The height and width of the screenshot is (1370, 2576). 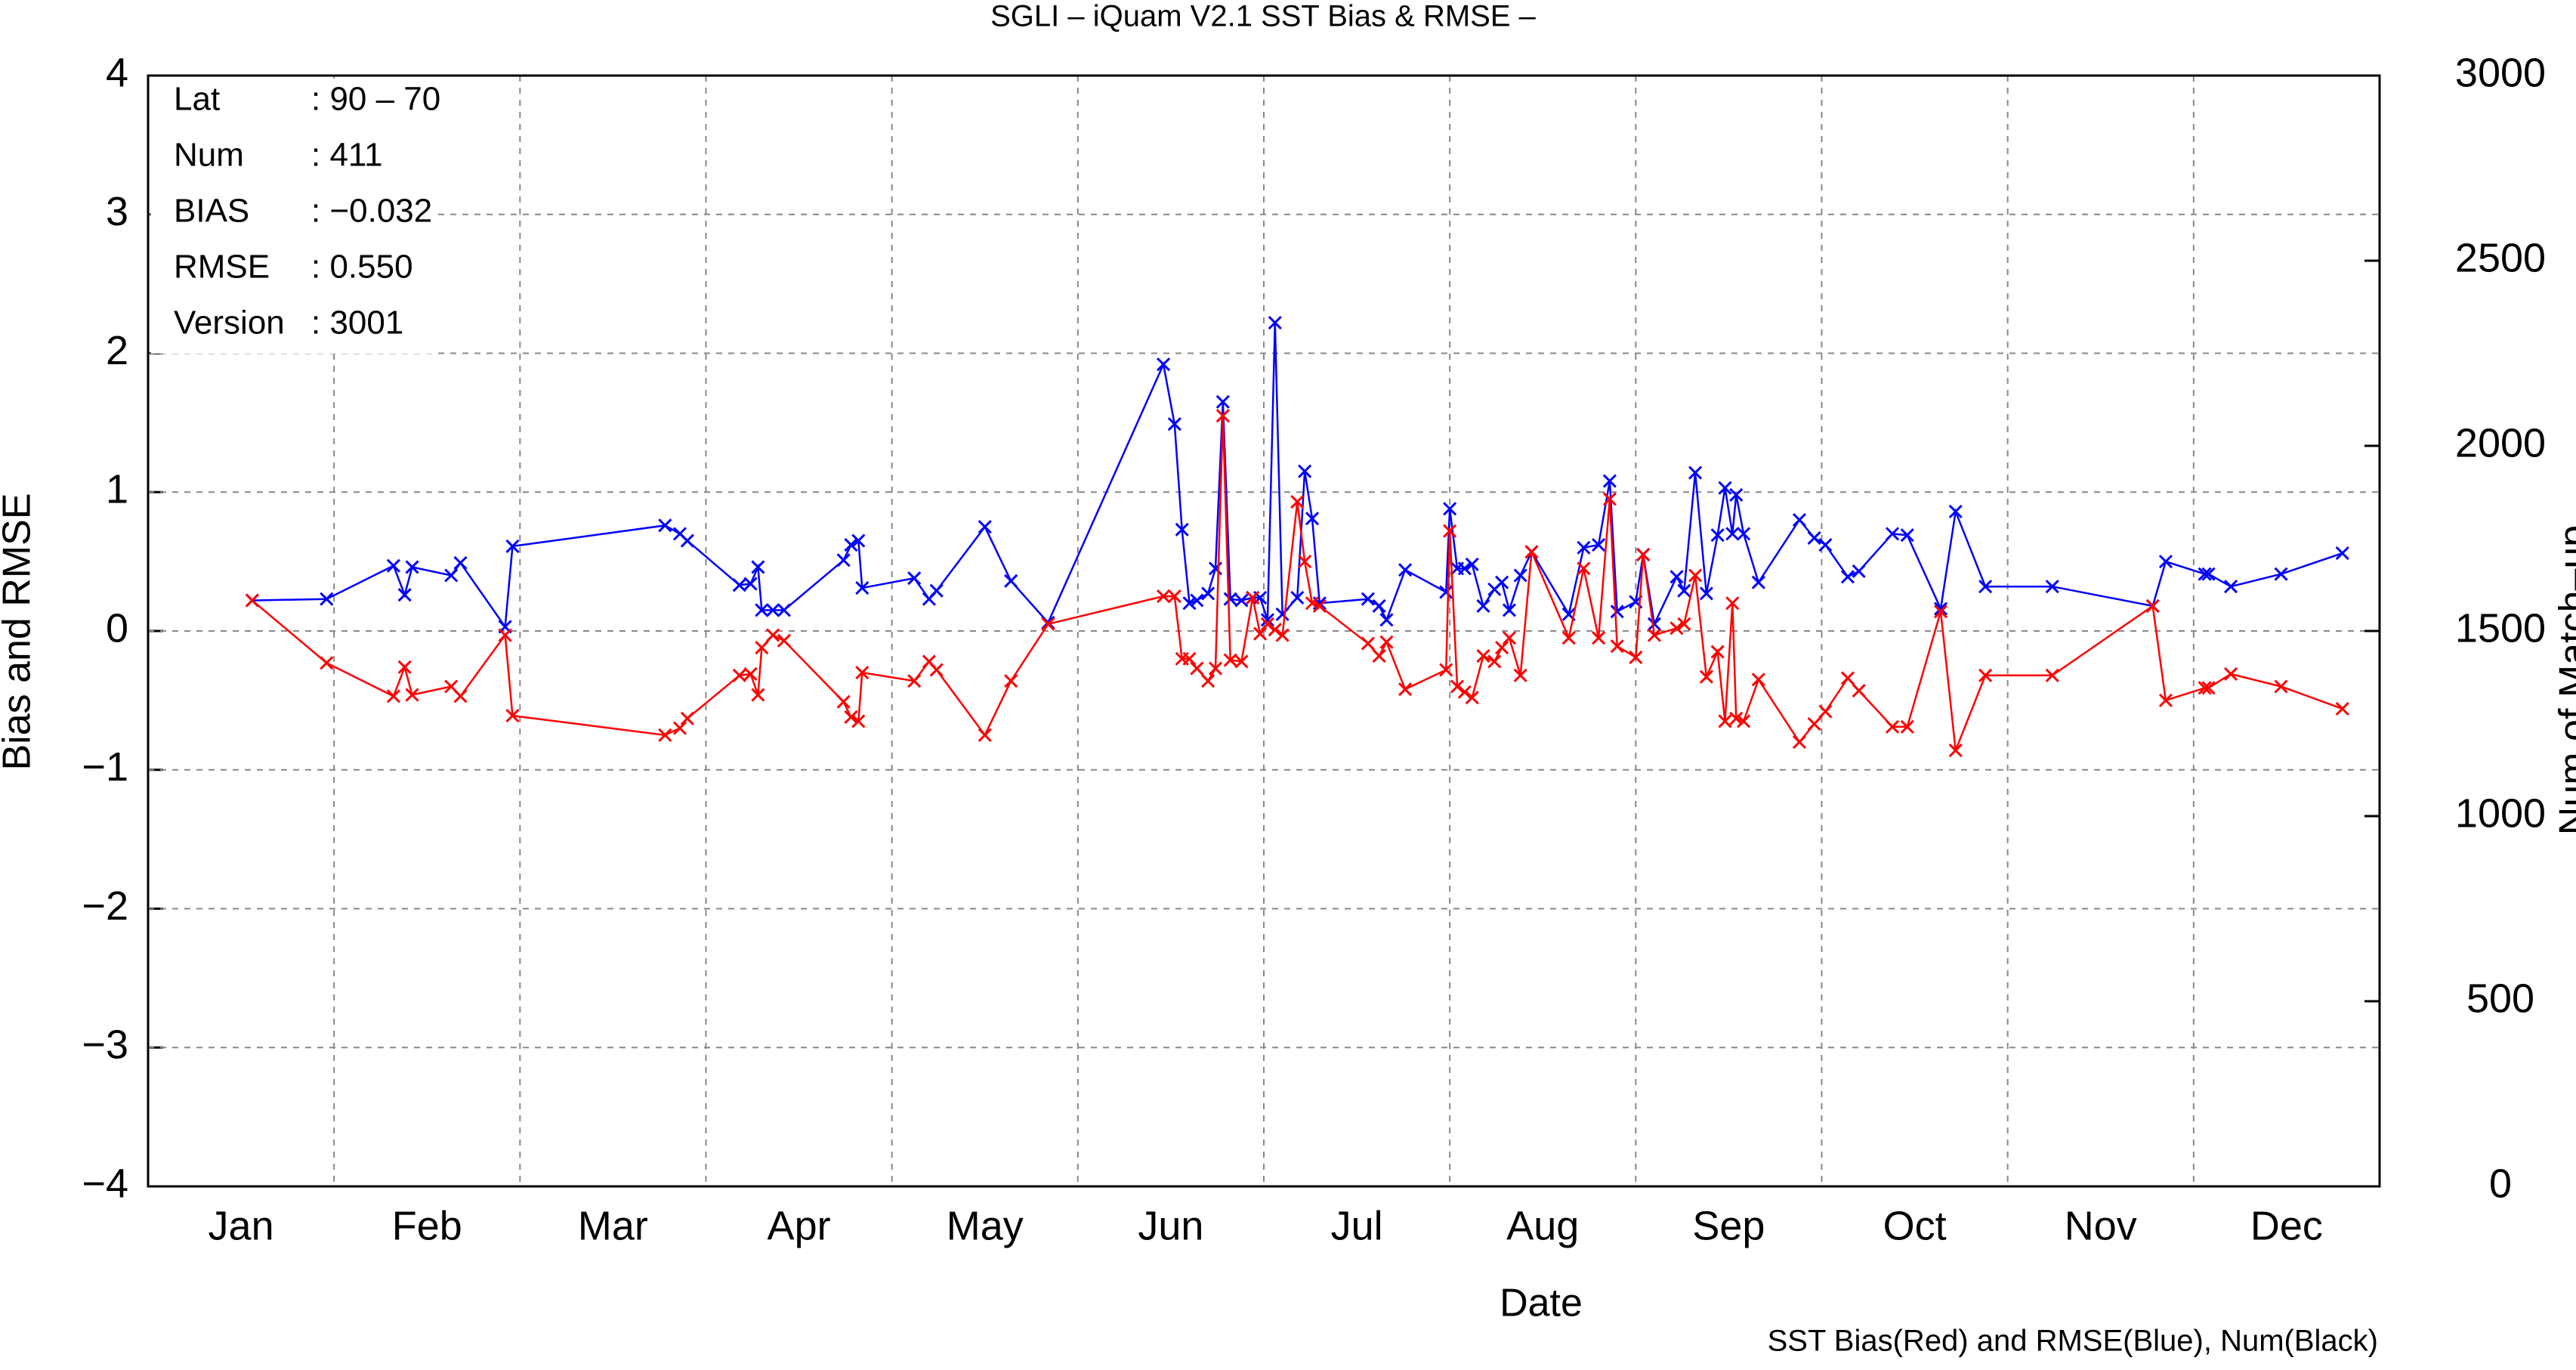 I want to click on x-tick-label: Jul, so click(x=1357, y=1225).